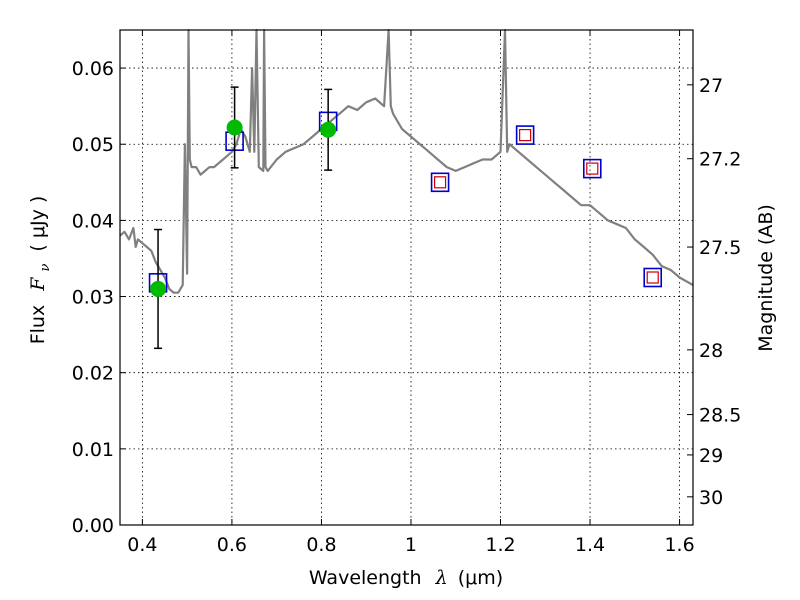 This screenshot has width=800, height=600. Describe the element at coordinates (365, 578) in the screenshot. I see `x-axis-title-prefix: Wavelength` at that location.